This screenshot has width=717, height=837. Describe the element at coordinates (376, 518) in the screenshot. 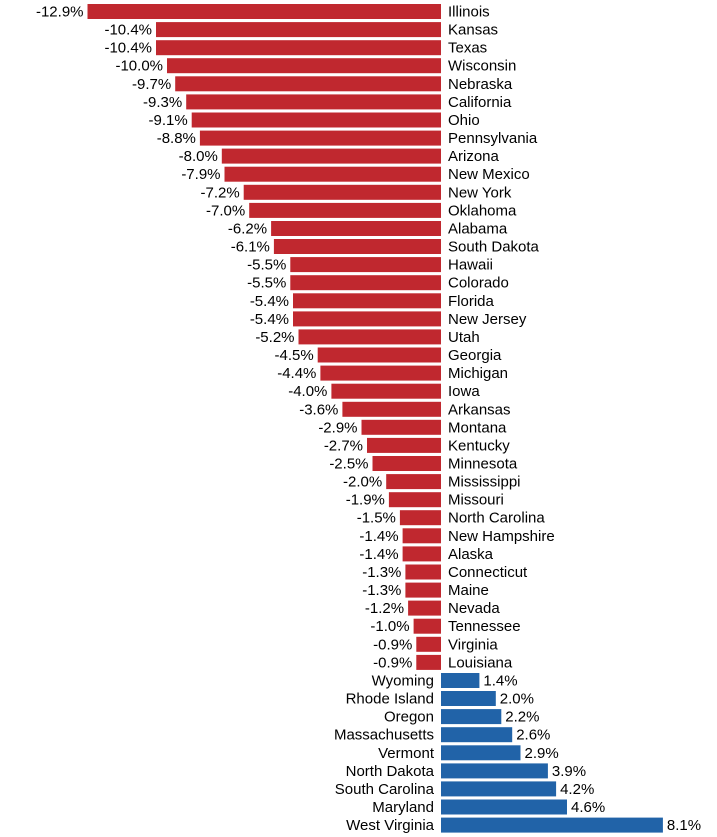

I see `data-label: -1.5%` at that location.